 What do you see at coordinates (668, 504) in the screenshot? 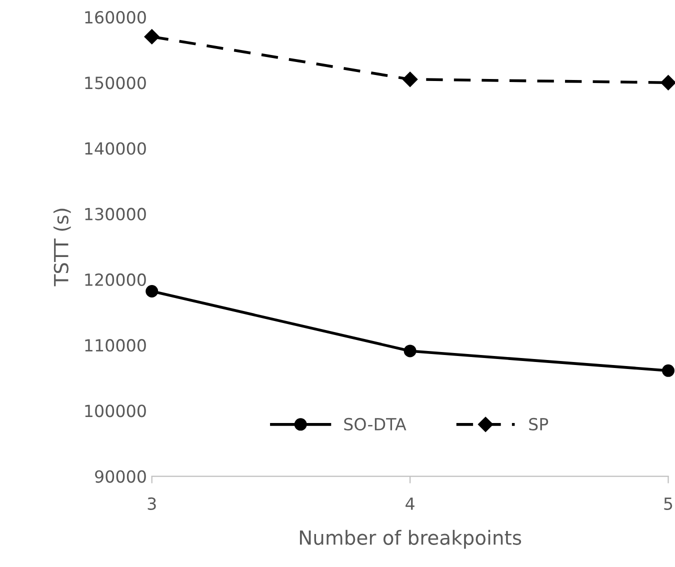
I see `x-tick-label: 5` at bounding box center [668, 504].